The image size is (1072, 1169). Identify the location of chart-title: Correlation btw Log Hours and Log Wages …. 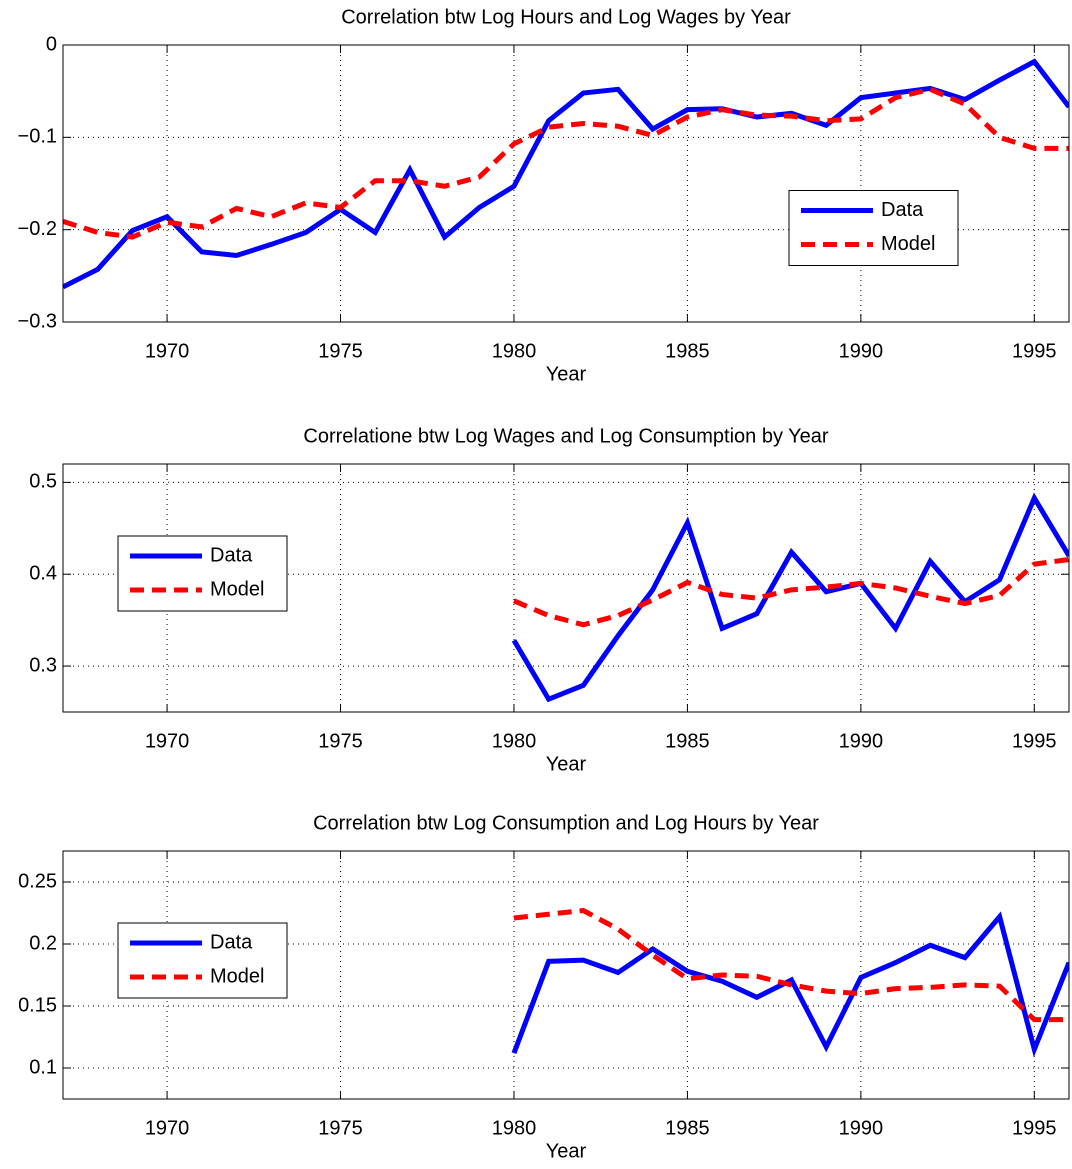
(566, 17).